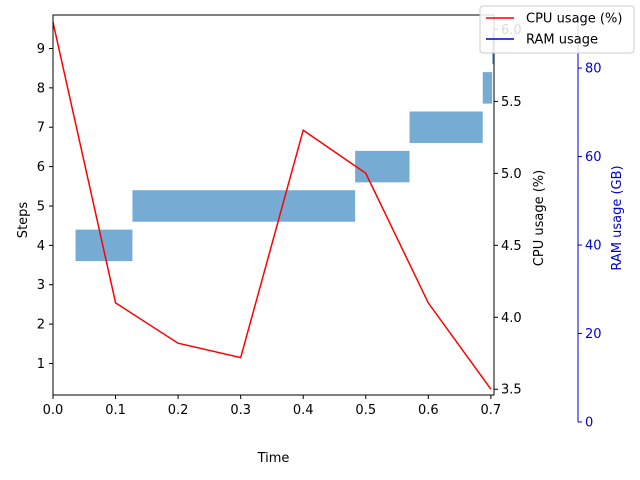 The height and width of the screenshot is (480, 640). I want to click on steps-tick-label: 2, so click(41, 325).